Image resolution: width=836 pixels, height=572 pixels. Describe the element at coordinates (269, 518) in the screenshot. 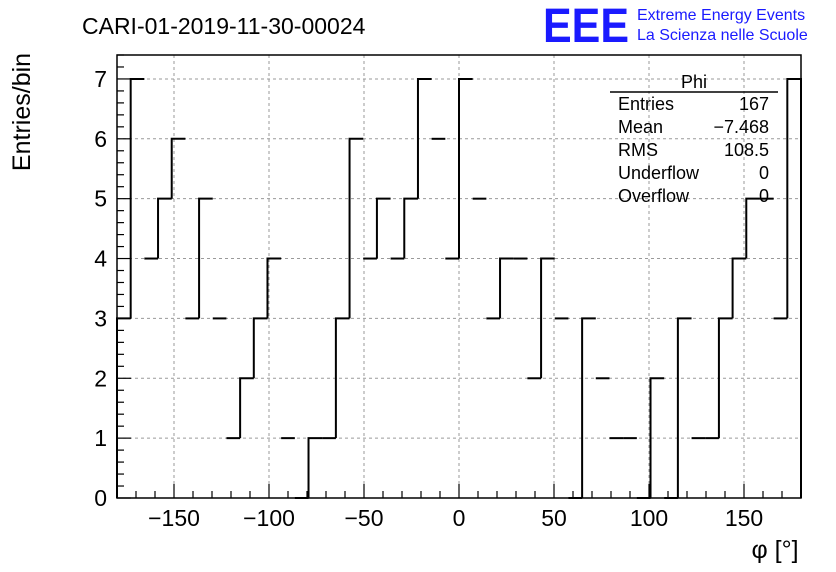

I see `x-tick-label-1: −100` at that location.